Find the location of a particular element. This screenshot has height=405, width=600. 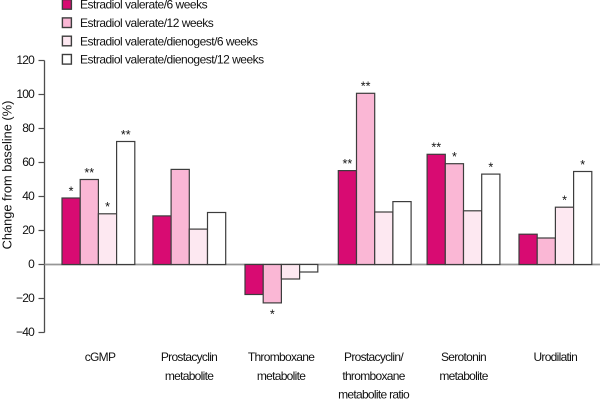

svg-text: −40 is located at coordinates (25, 332).